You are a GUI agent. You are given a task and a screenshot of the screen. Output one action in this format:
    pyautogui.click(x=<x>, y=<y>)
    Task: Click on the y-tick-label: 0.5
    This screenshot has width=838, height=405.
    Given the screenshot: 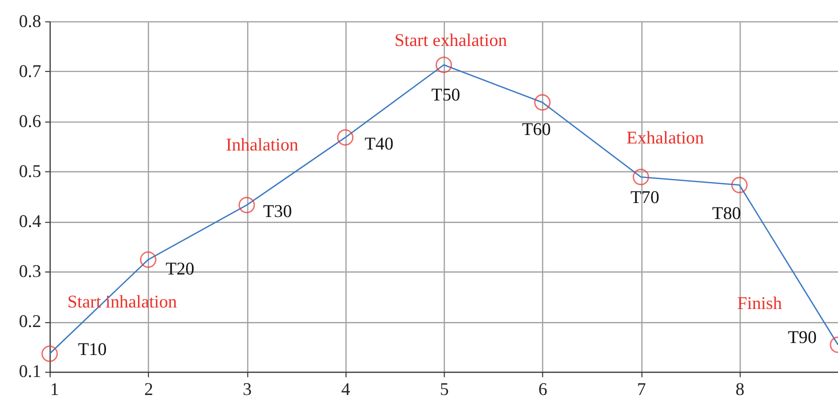 What is the action you would take?
    pyautogui.click(x=30, y=170)
    